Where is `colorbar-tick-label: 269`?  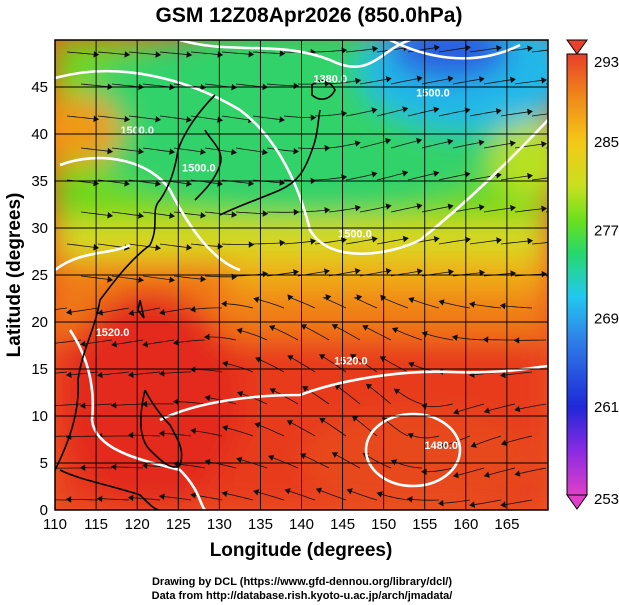
colorbar-tick-label: 269 is located at coordinates (606, 319).